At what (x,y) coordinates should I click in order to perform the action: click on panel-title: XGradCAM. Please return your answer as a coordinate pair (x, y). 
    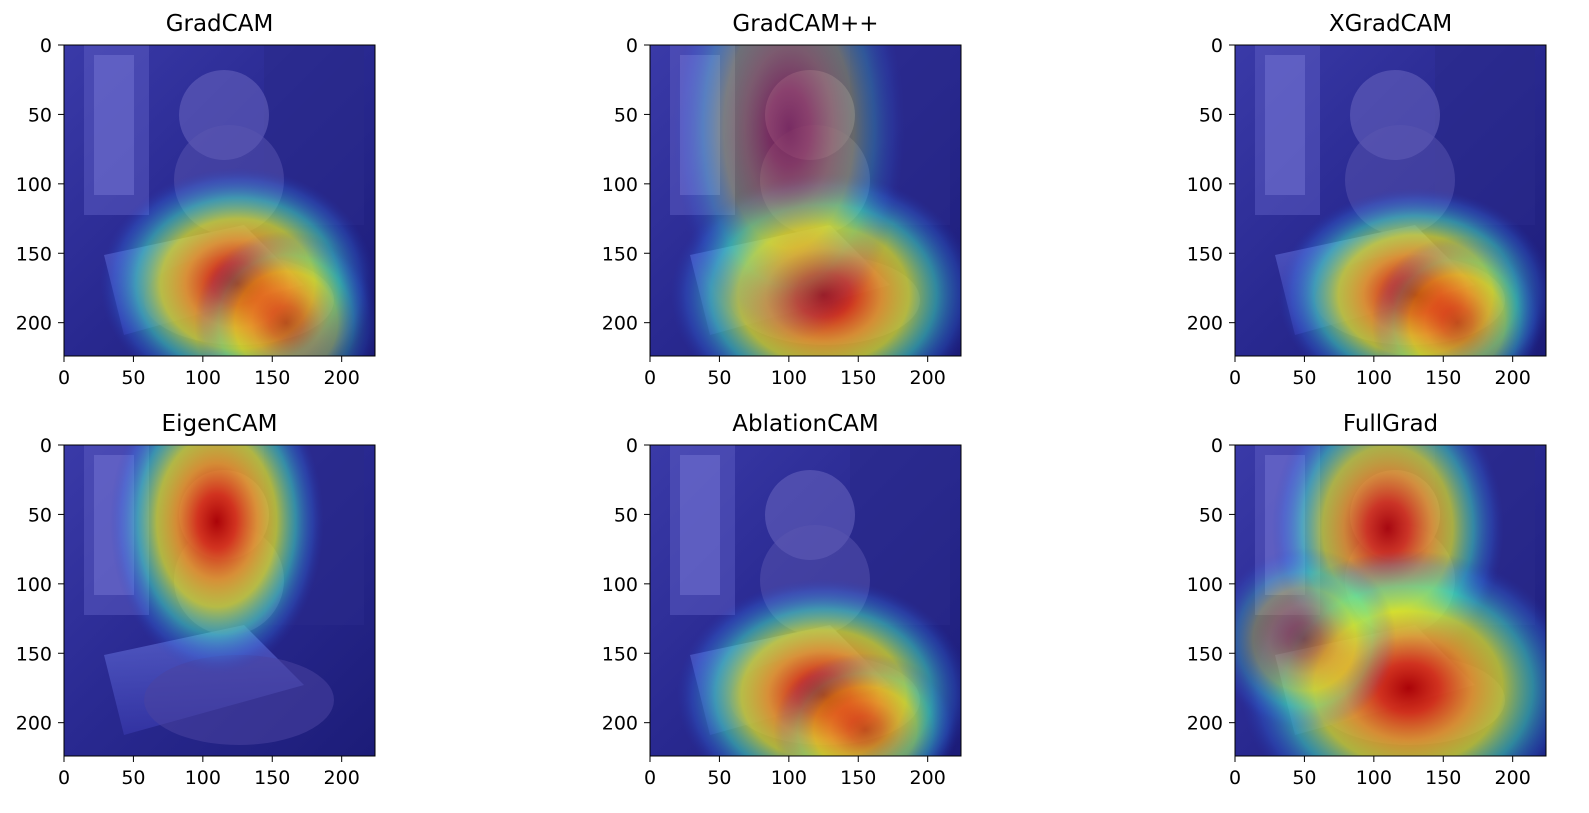
    Looking at the image, I should click on (1390, 24).